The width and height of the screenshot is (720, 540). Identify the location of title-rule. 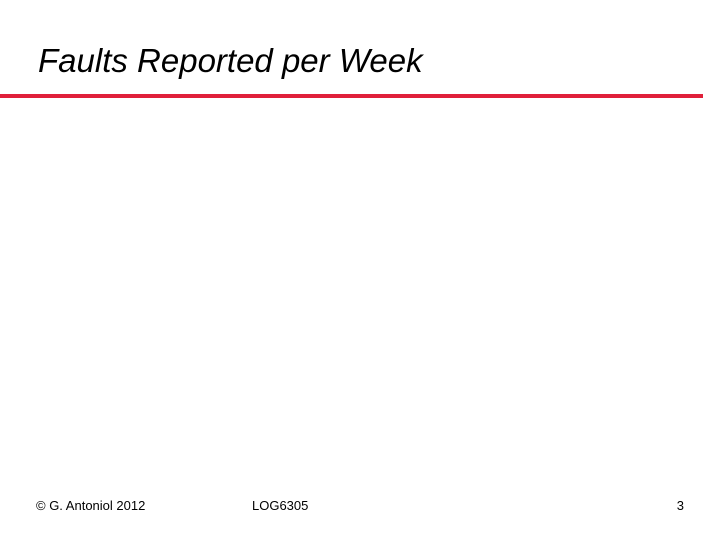
(351, 96).